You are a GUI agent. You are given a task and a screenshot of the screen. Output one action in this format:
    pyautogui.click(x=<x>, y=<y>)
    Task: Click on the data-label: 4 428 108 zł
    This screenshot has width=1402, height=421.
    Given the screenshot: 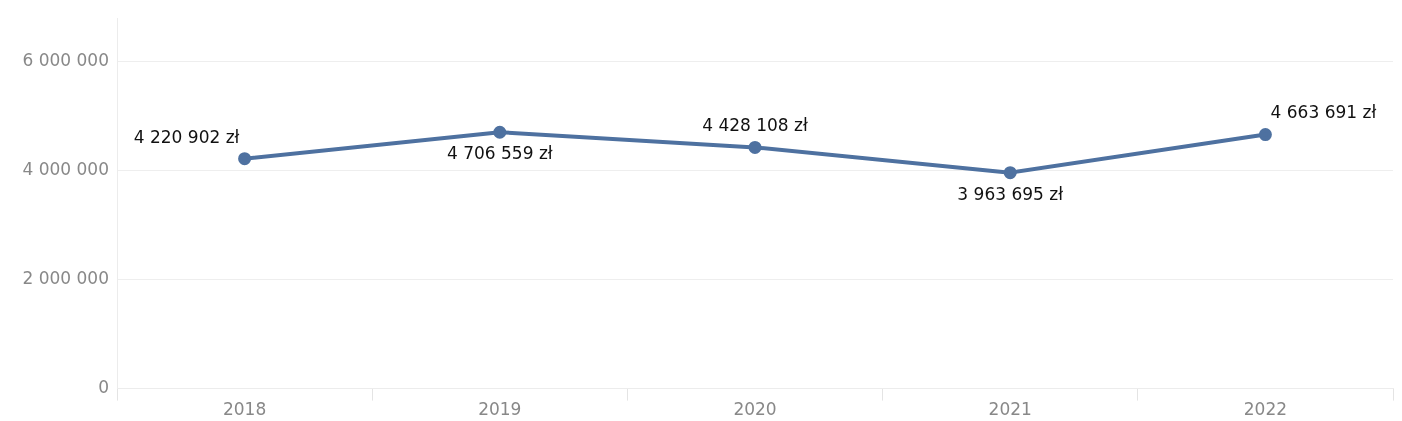 What is the action you would take?
    pyautogui.click(x=755, y=125)
    